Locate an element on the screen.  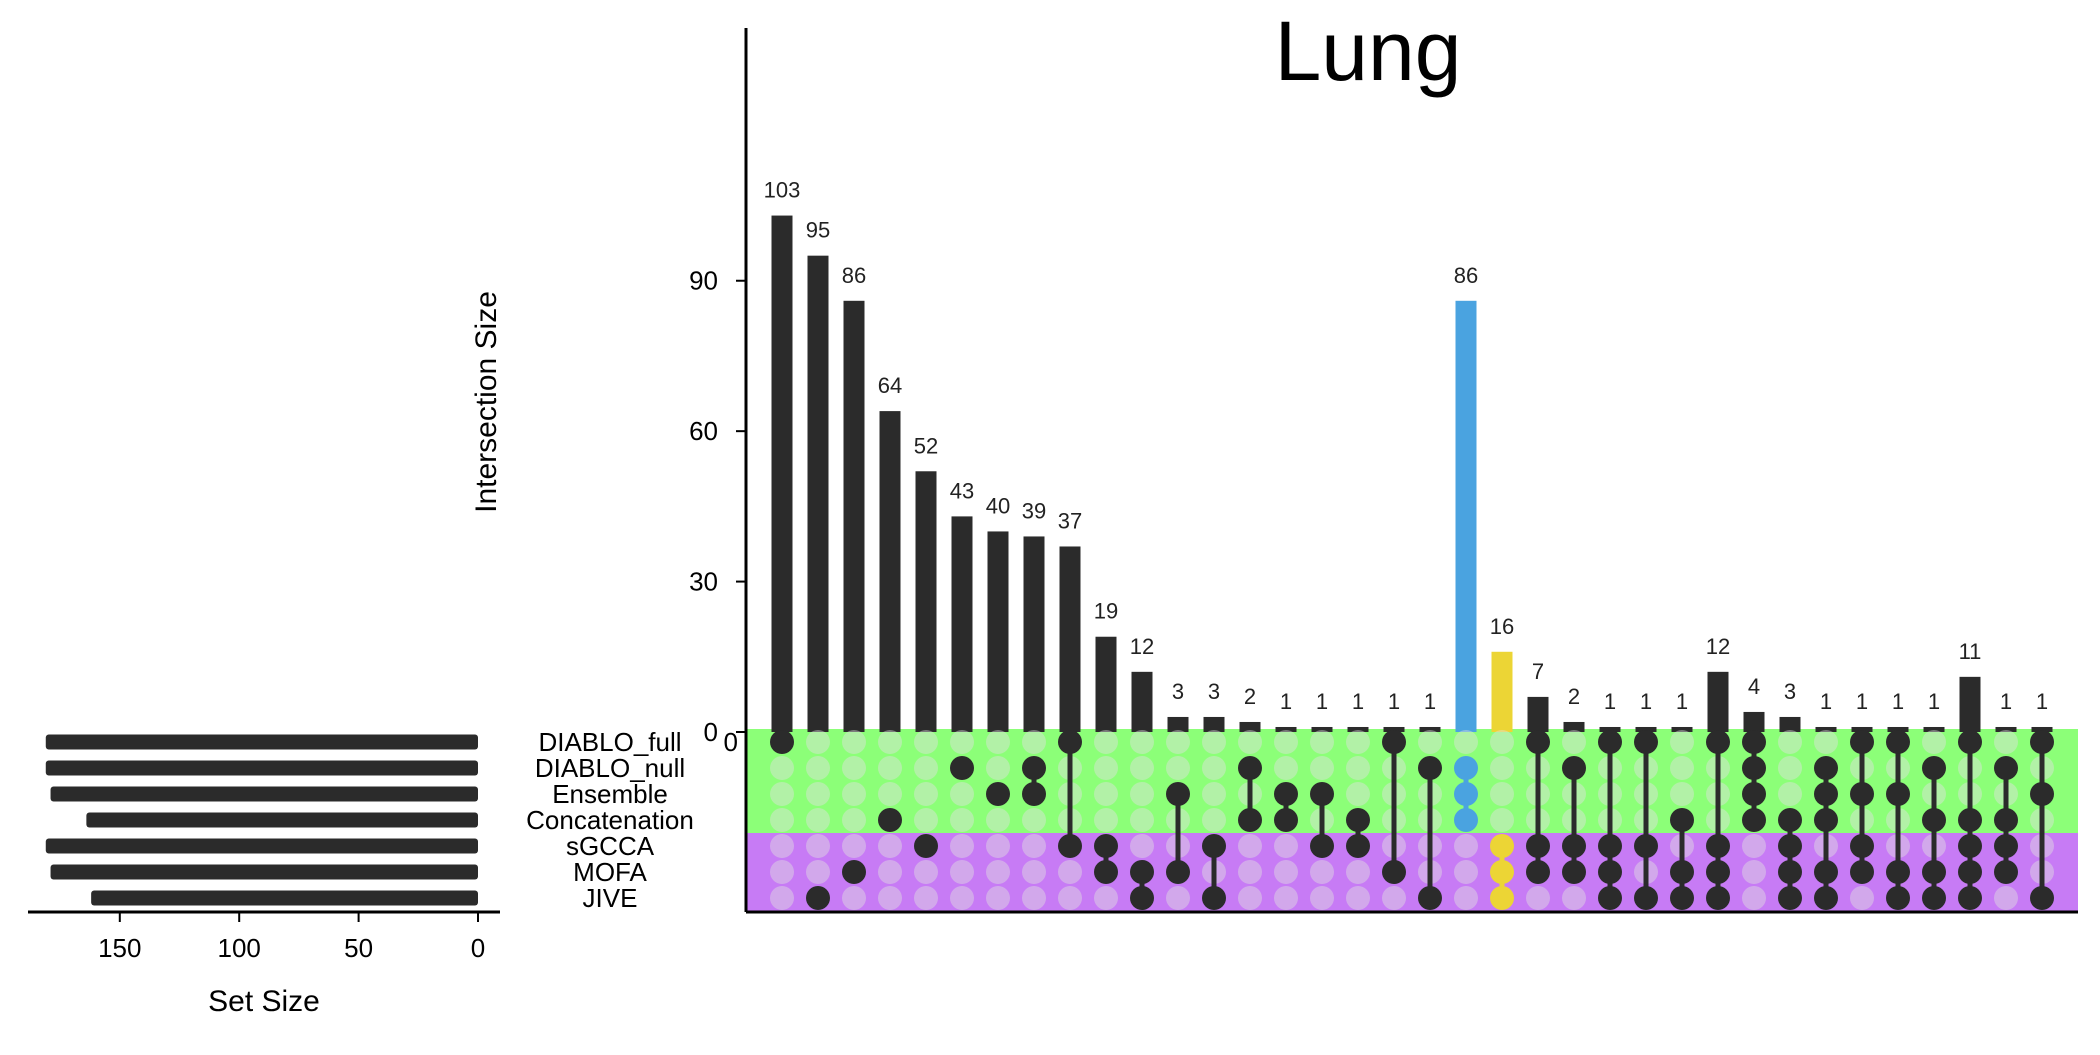
intersection-axis-label: Intersection Size is located at coordinates (486, 402).